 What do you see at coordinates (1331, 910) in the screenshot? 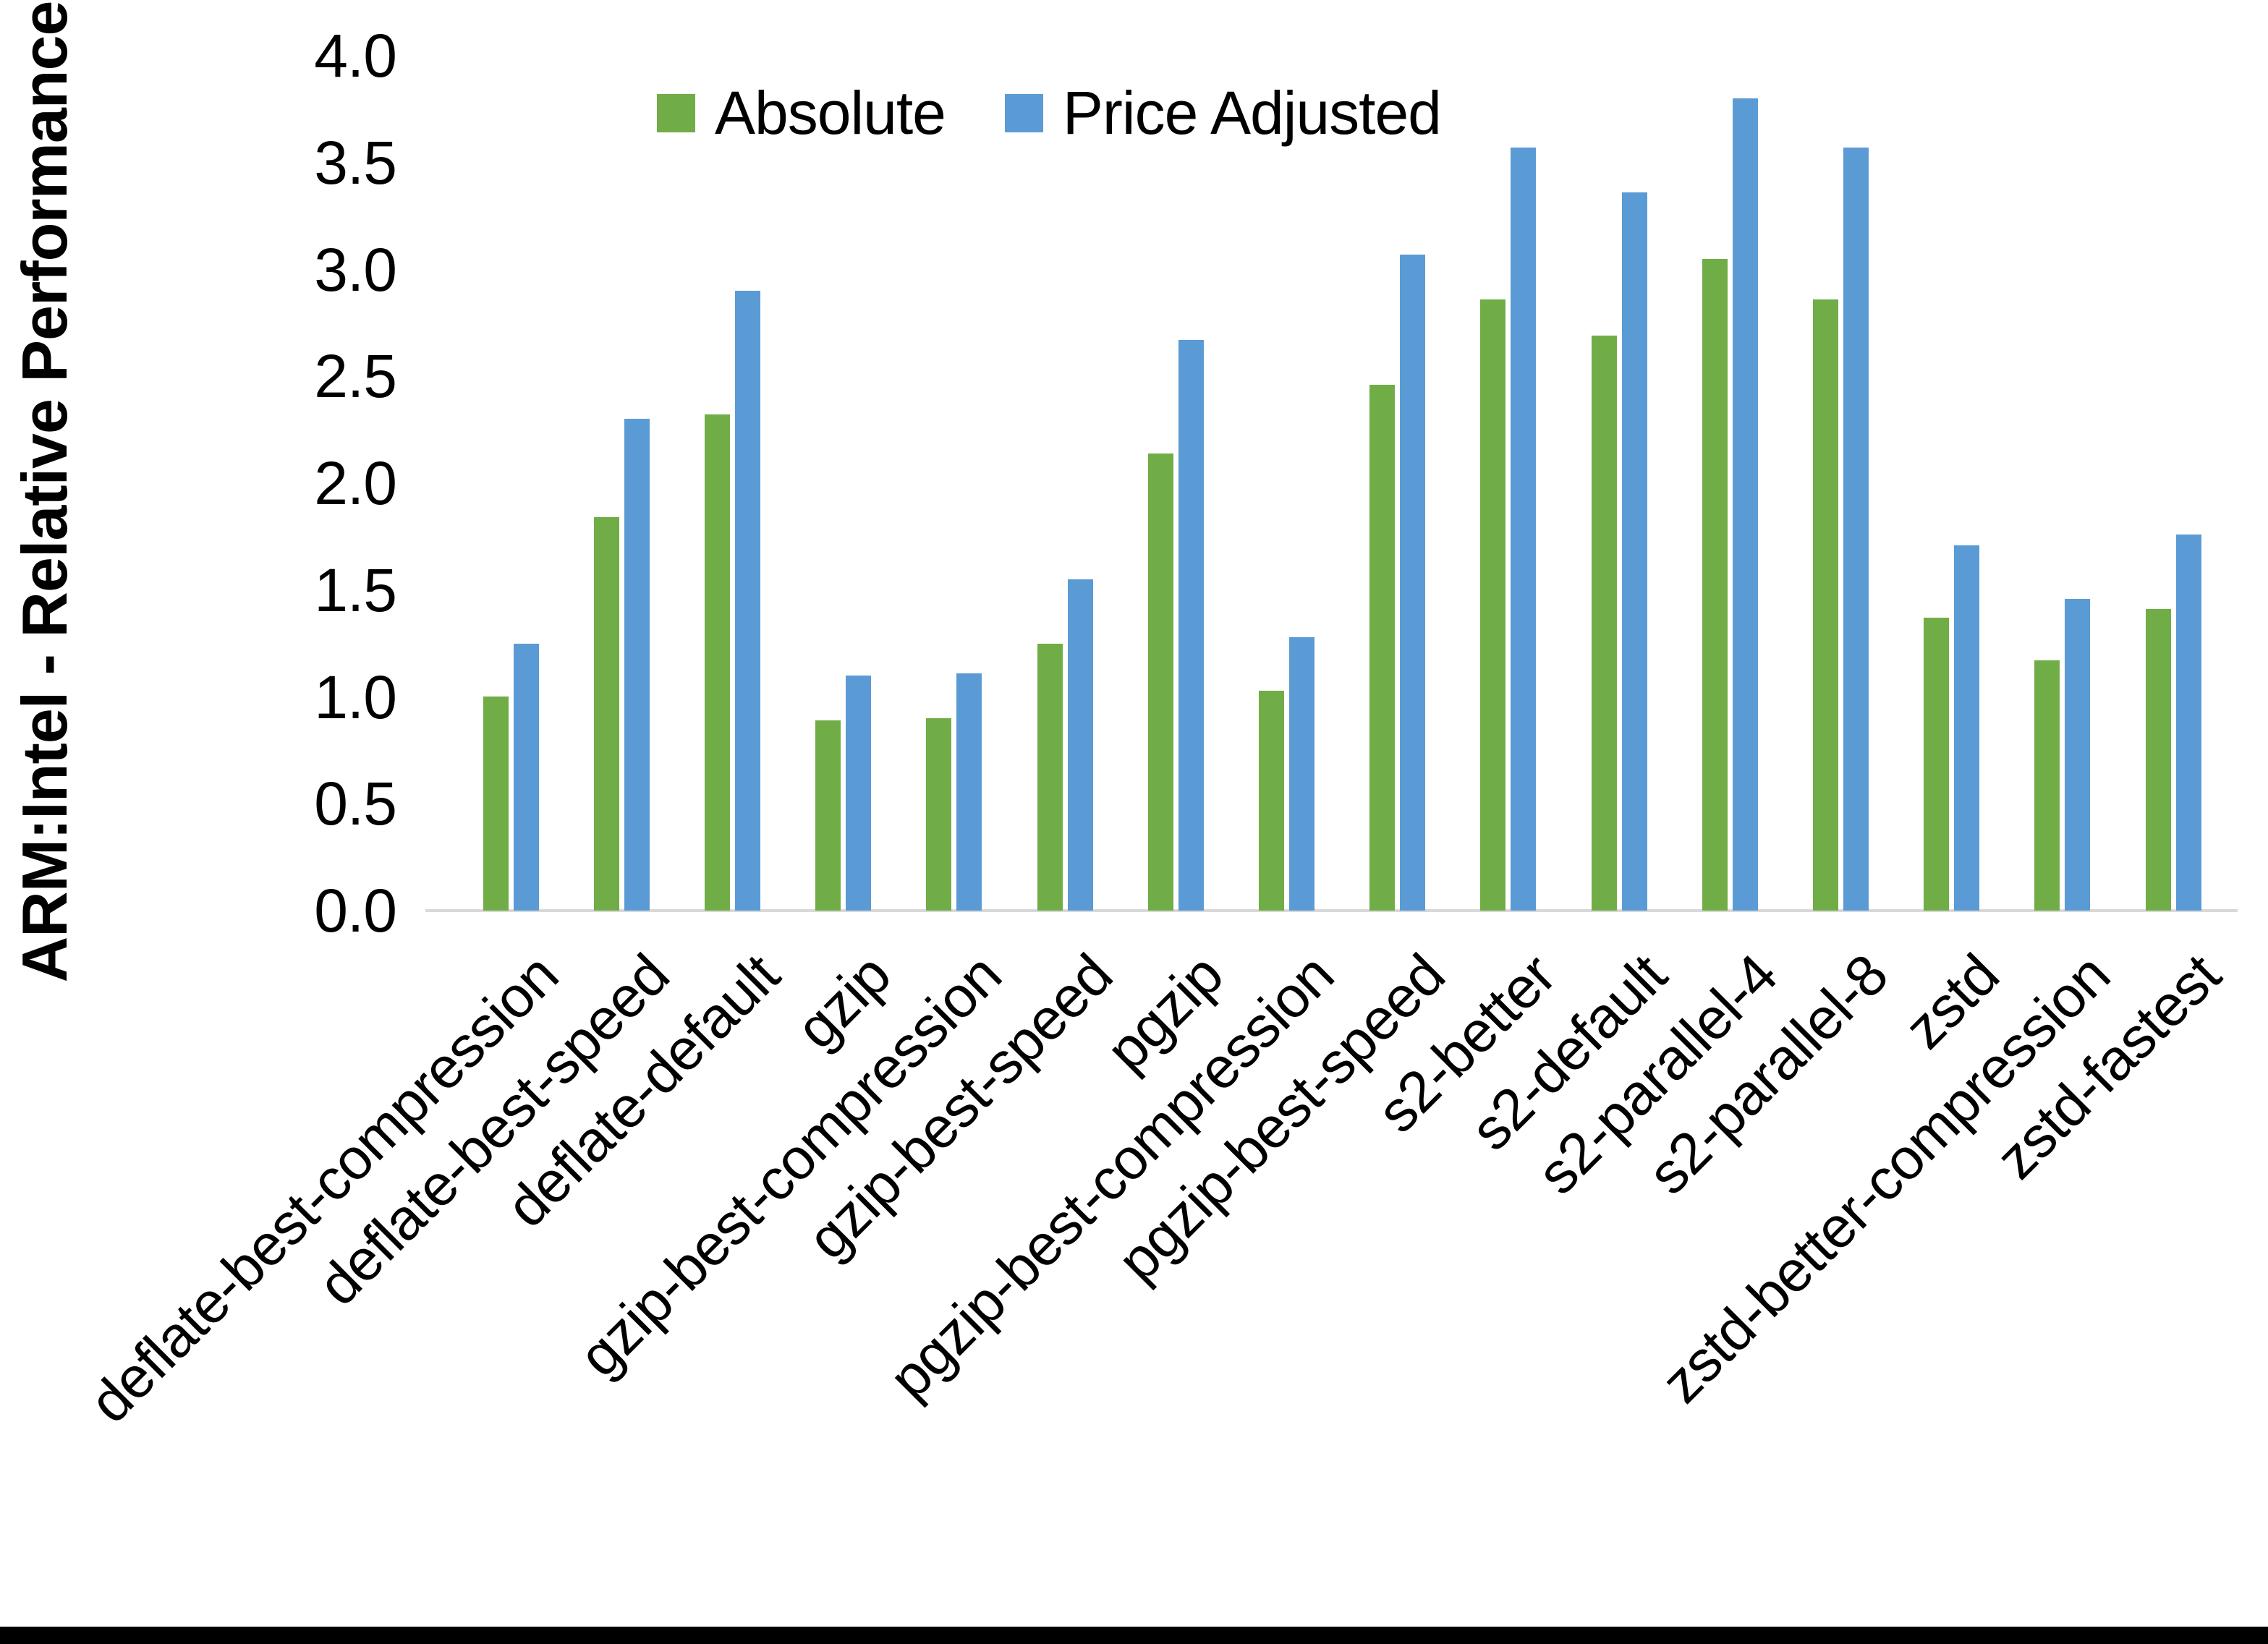
I see `x-axis-line` at bounding box center [1331, 910].